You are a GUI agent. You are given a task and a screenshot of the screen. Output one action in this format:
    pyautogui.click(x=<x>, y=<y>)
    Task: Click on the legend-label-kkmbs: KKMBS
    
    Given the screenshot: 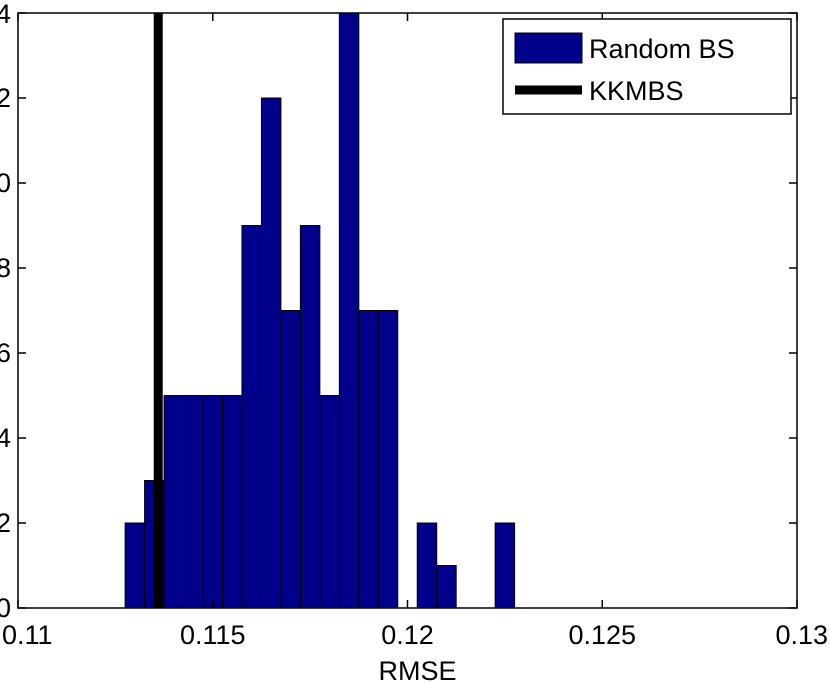 What is the action you would take?
    pyautogui.click(x=636, y=91)
    